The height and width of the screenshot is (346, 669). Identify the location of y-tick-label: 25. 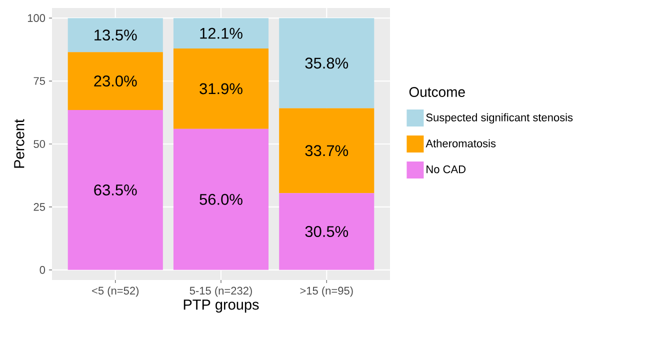
(40, 207).